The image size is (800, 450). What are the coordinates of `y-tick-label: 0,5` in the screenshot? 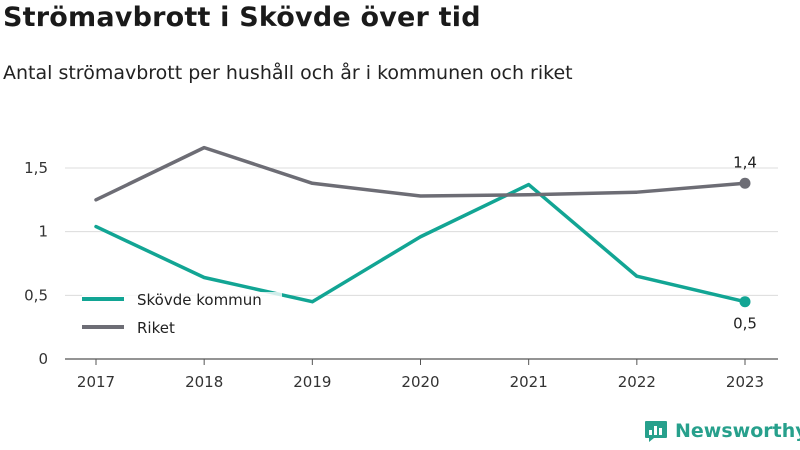 It's located at (36, 295).